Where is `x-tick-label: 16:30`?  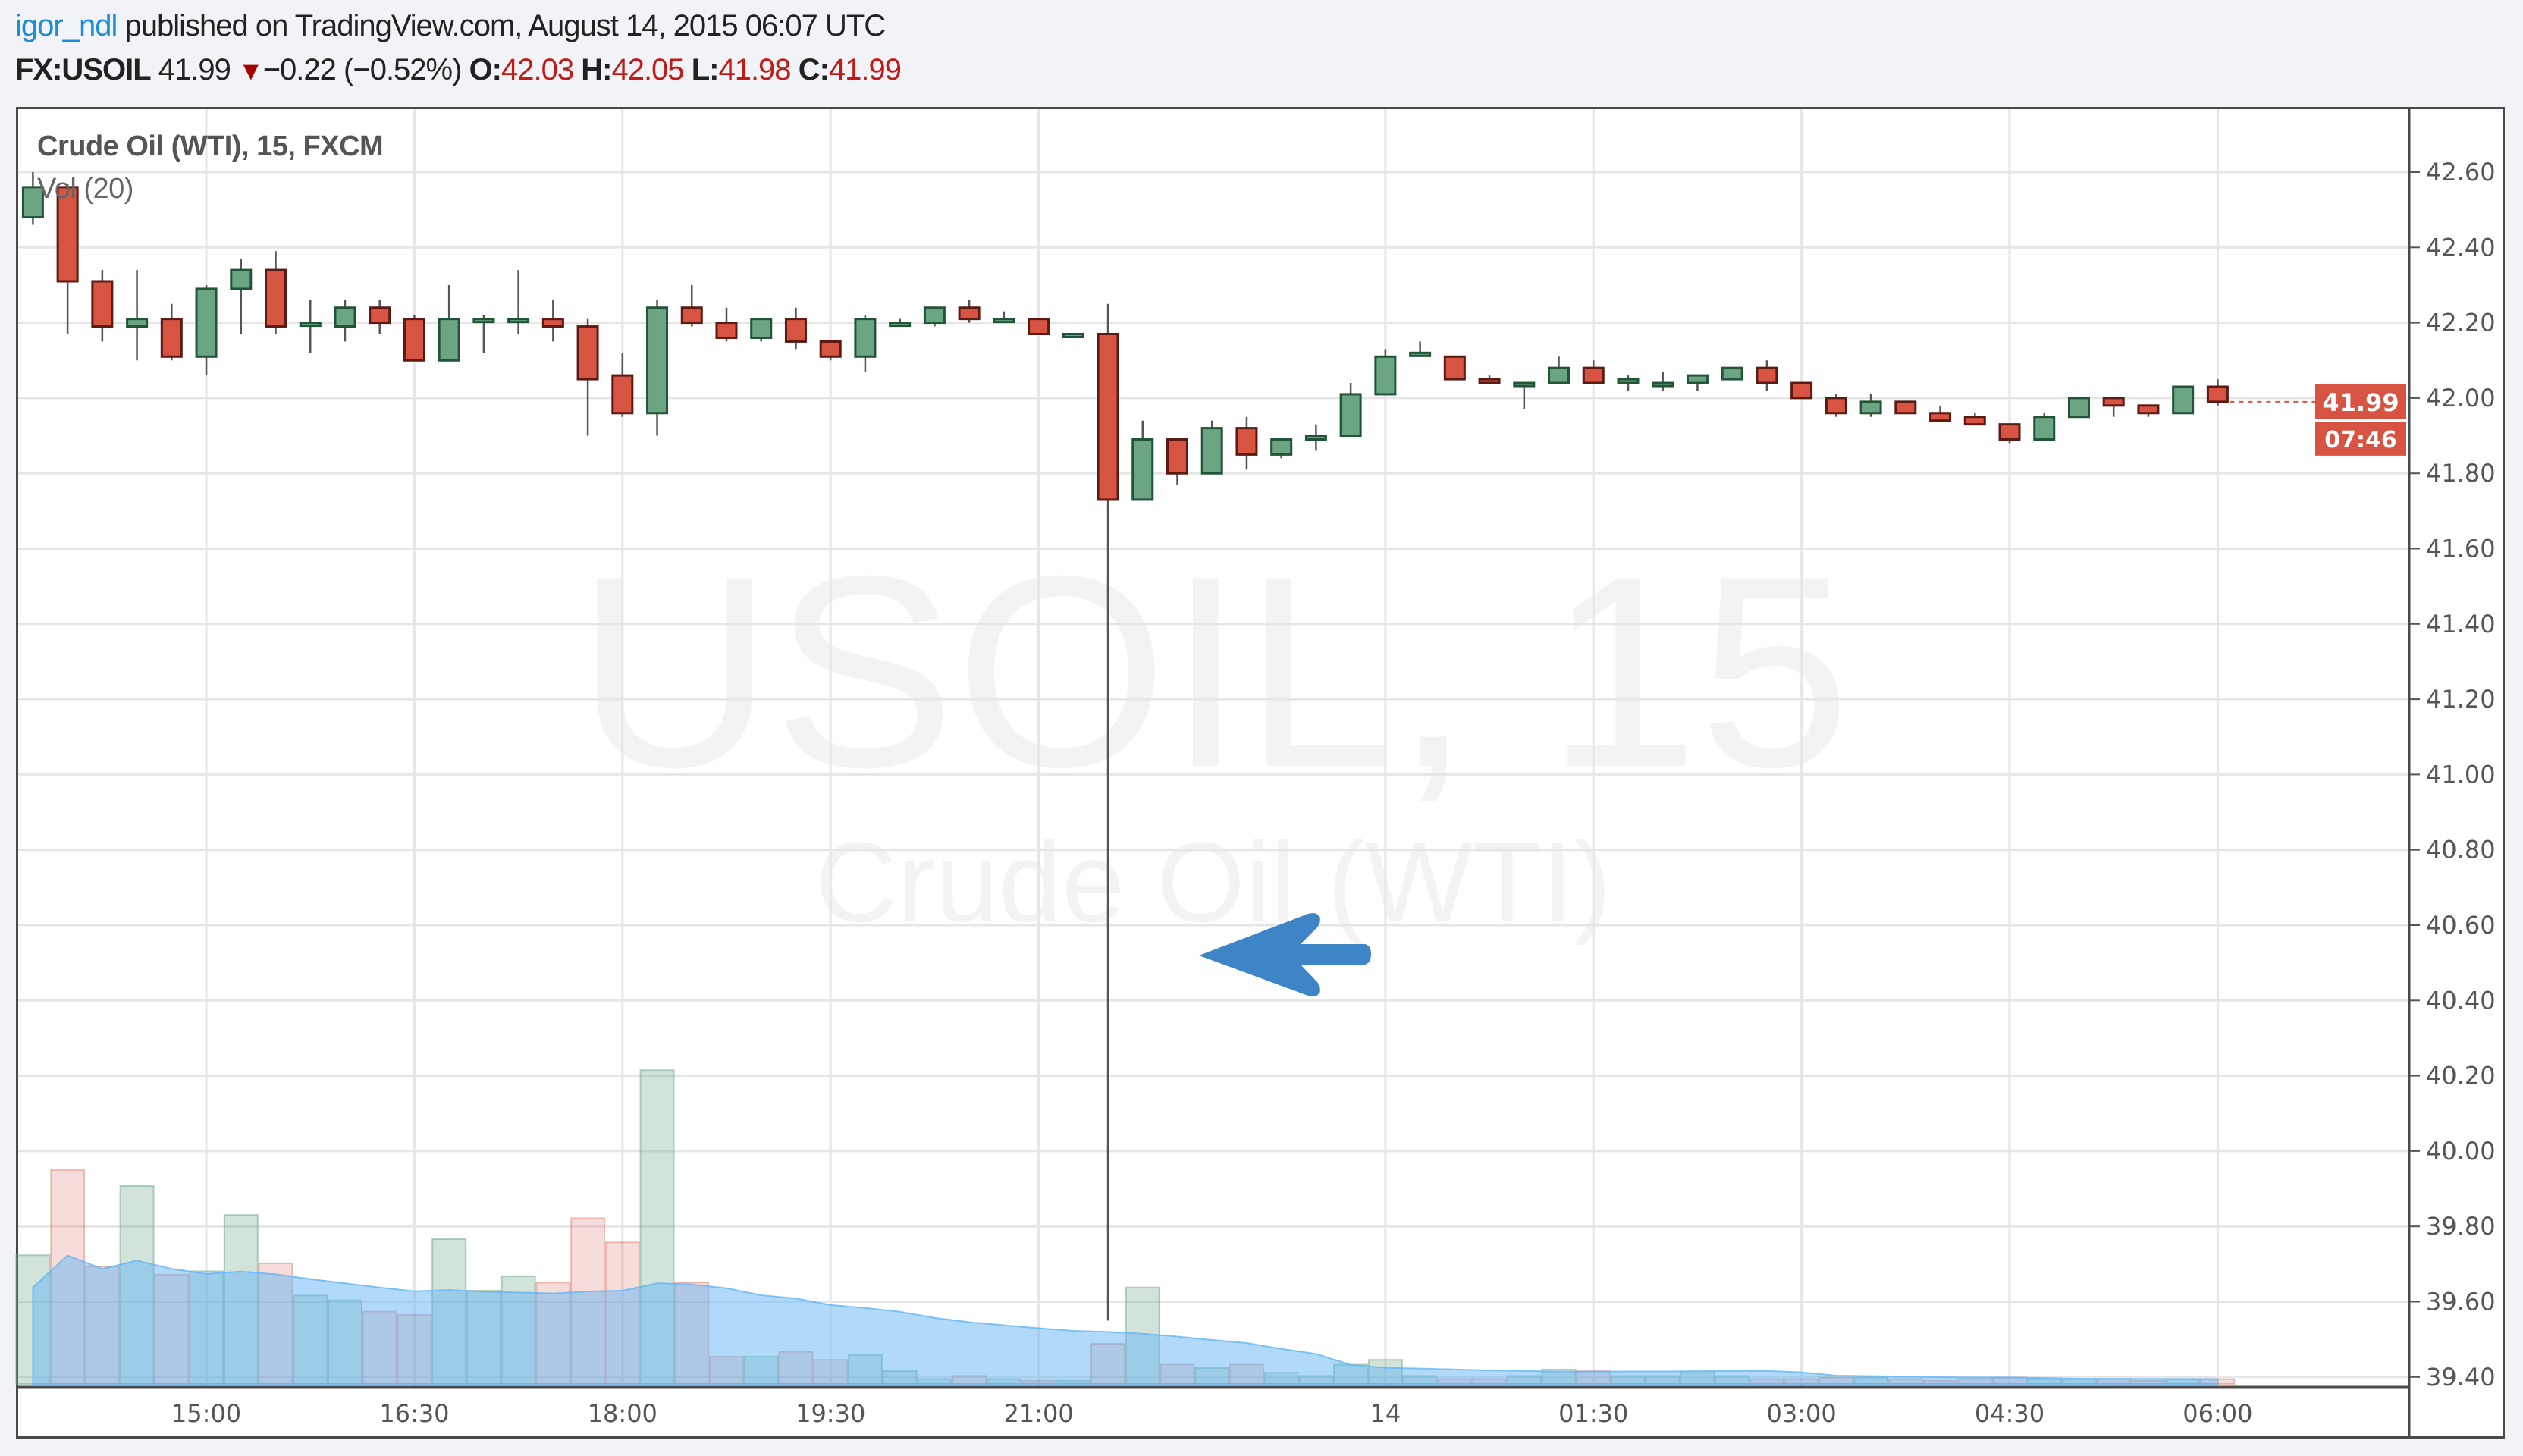 x-tick-label: 16:30 is located at coordinates (414, 1413).